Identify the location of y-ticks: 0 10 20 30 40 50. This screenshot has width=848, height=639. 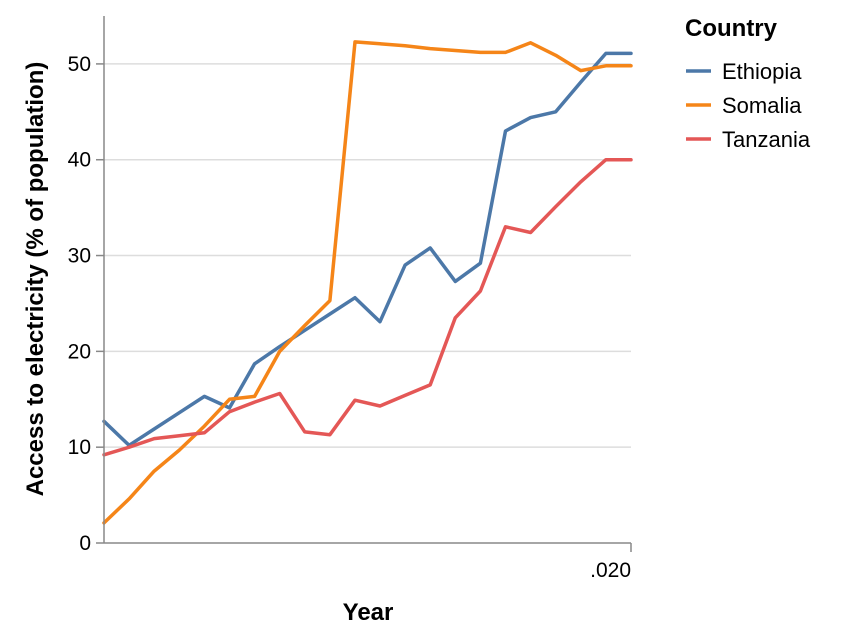
(86, 304).